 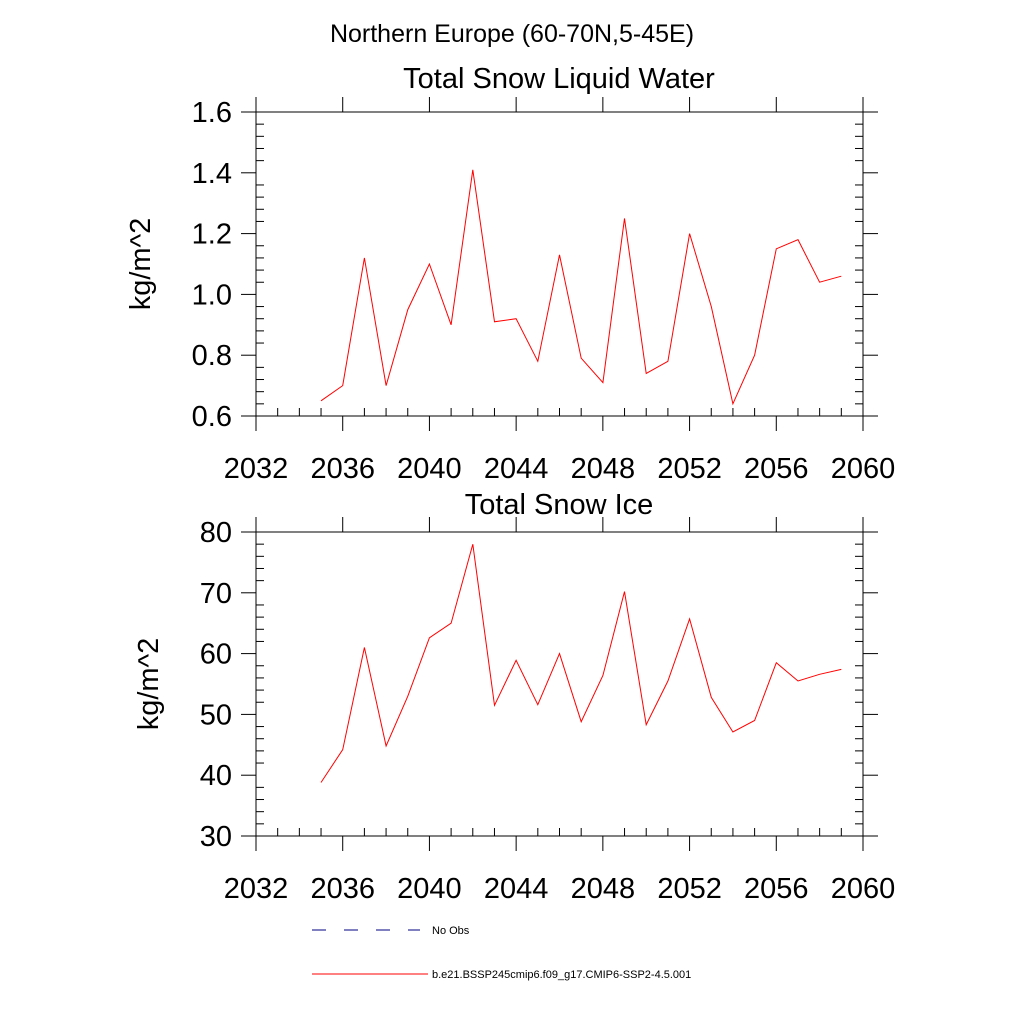 I want to click on panel-title: Total Snow Liquid Water, so click(x=559, y=79).